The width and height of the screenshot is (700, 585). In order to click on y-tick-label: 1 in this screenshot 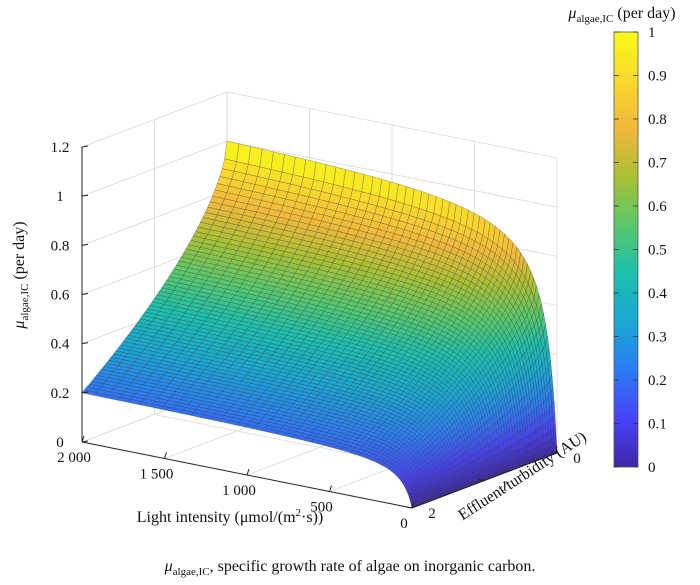, I will do `click(505, 487)`.